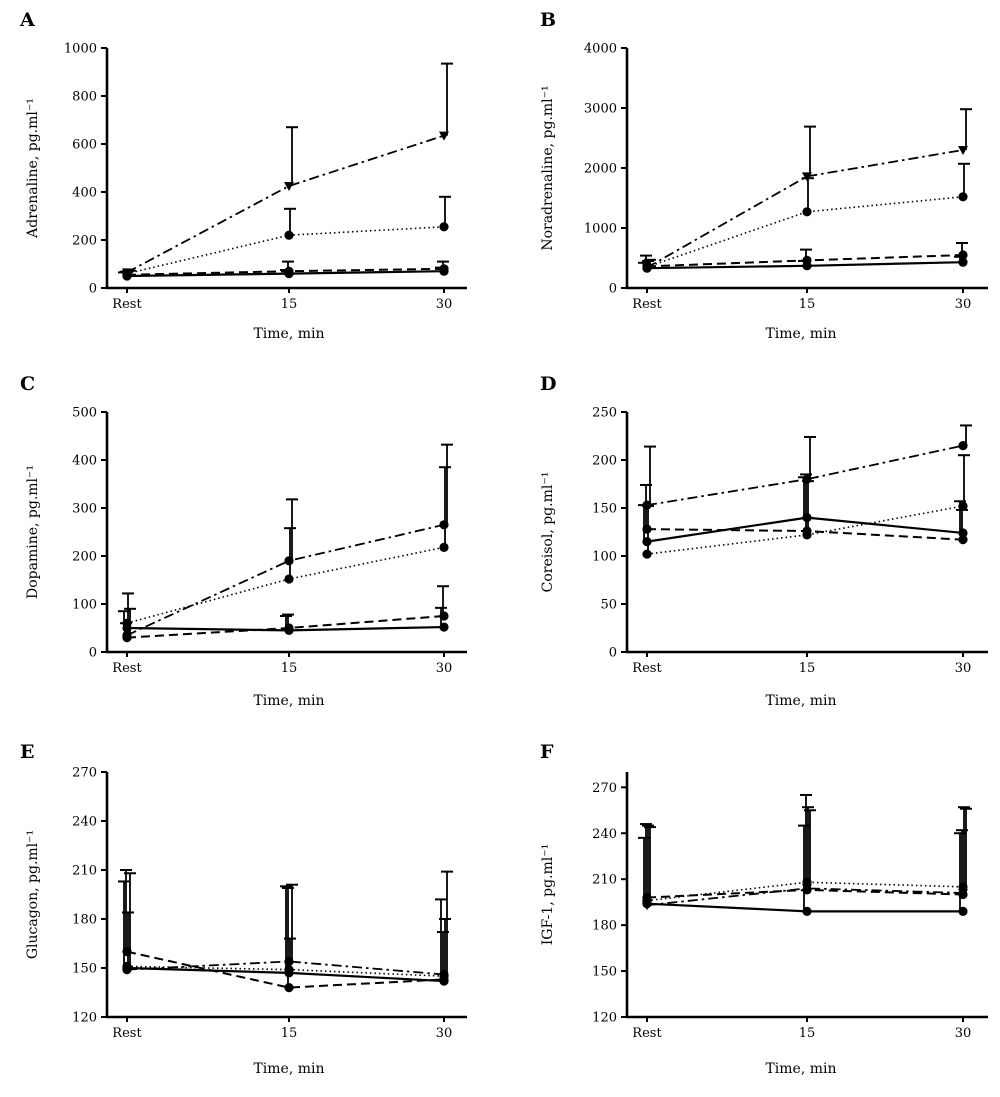  What do you see at coordinates (84, 413) in the screenshot?
I see `y-tick-label: 500` at bounding box center [84, 413].